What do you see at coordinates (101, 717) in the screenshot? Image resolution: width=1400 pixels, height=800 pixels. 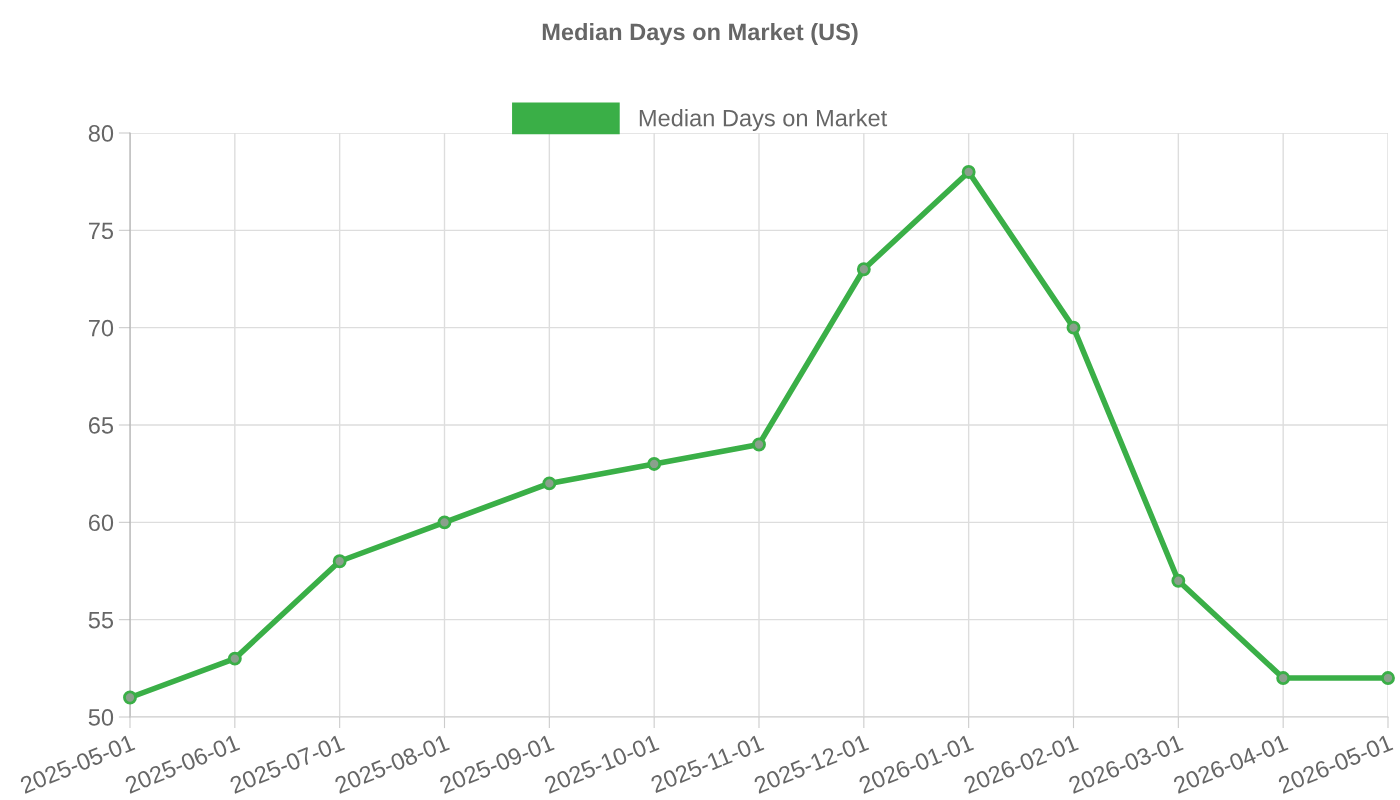 I see `y-tick-label: 50` at bounding box center [101, 717].